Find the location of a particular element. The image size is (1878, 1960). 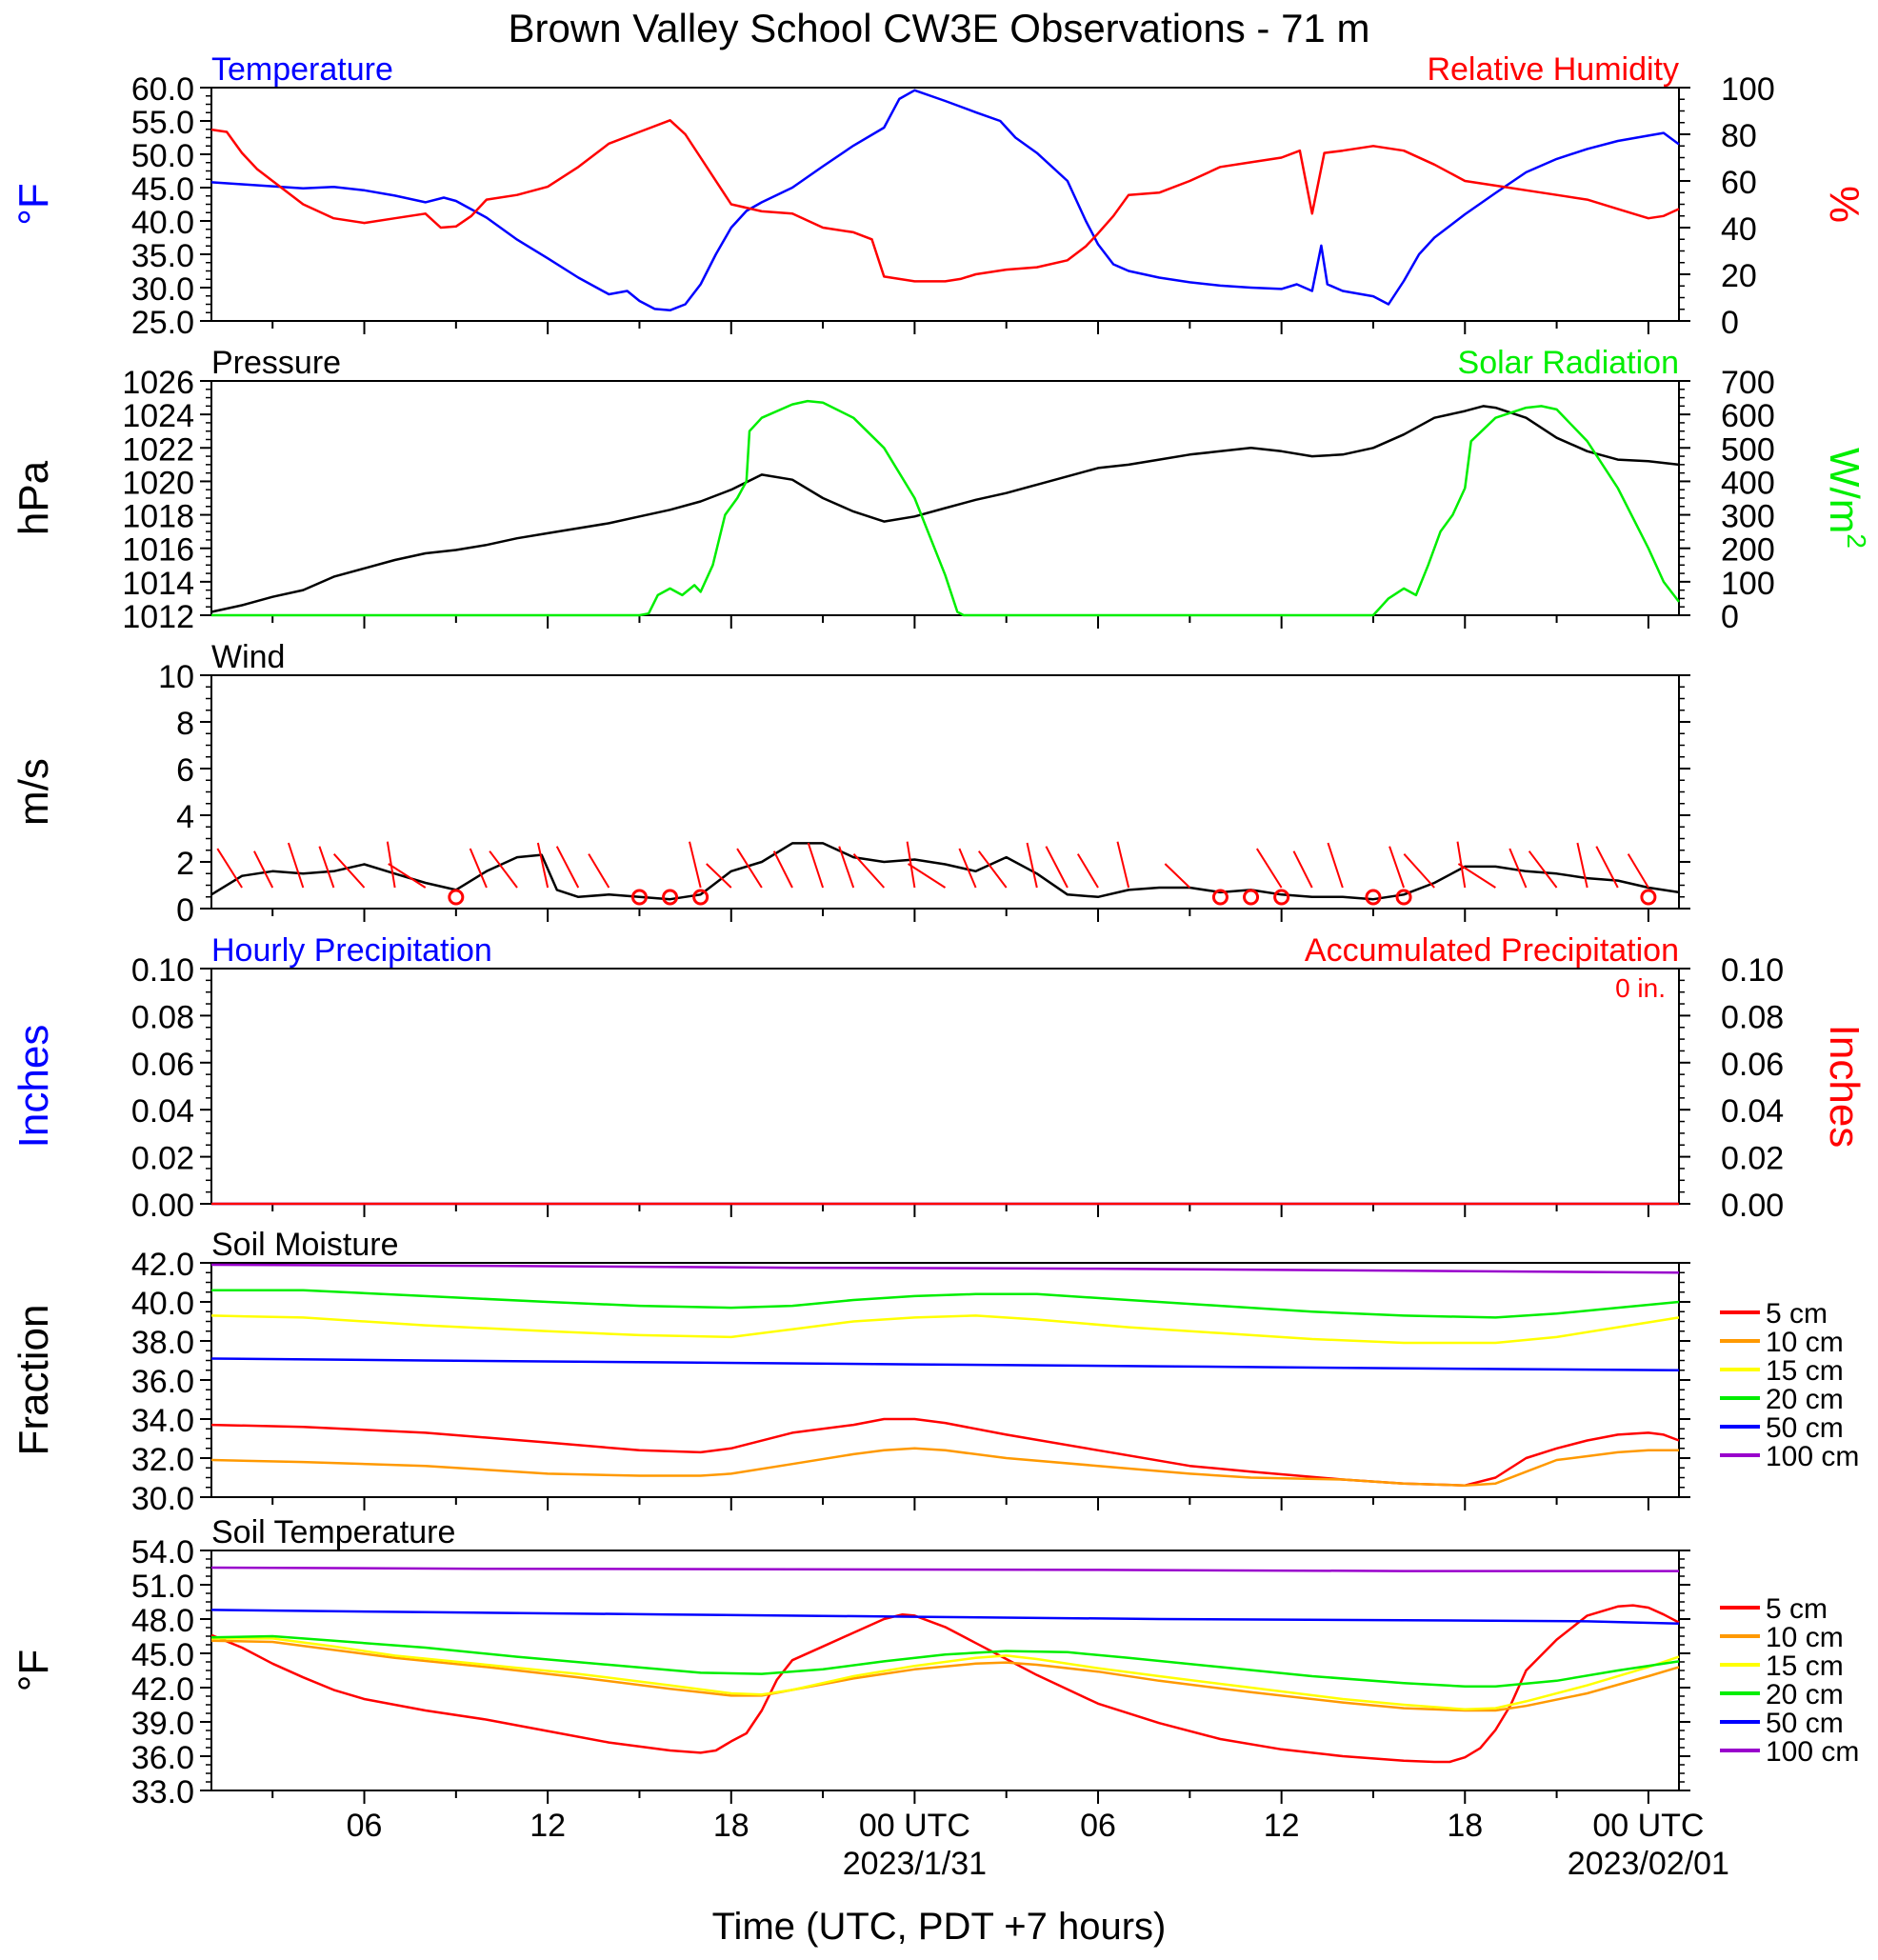

panel-wind: 0 2 4 6 8 10 Wind m/s is located at coordinates (850, 784).